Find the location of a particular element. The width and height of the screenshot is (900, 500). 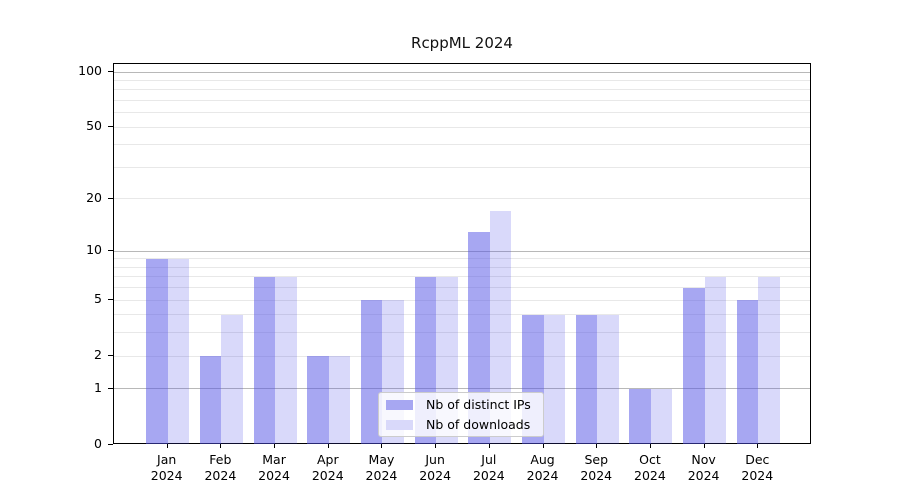

xtick-month-apr: Apr is located at coordinates (327, 459).